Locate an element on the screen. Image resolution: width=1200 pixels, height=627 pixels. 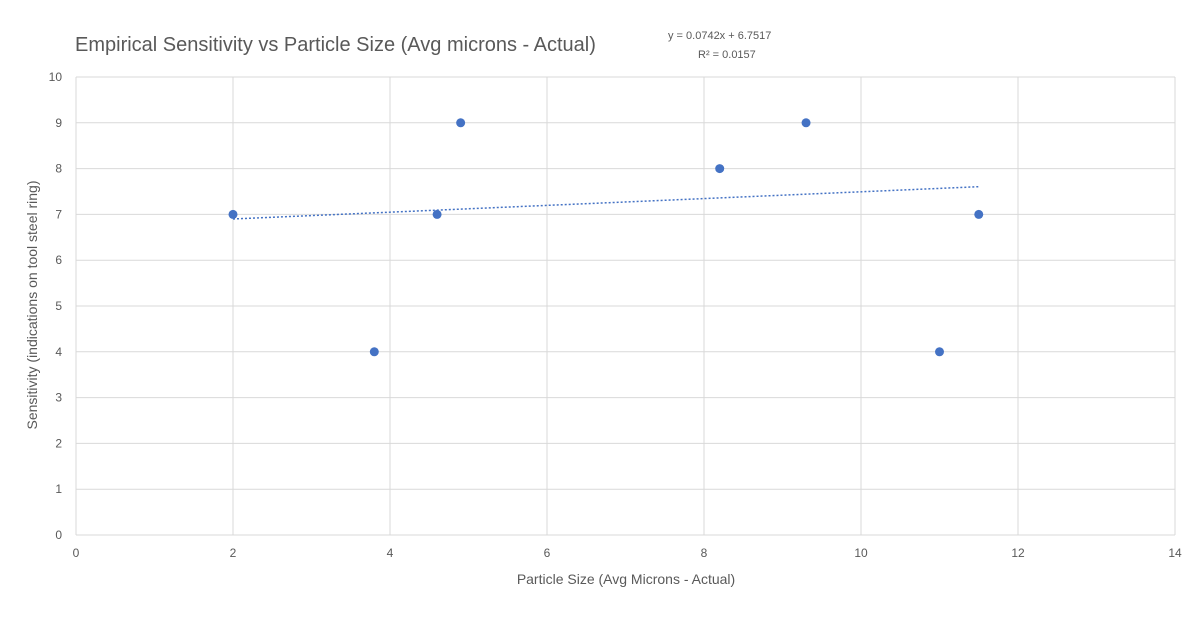
x-tick-label: 8 is located at coordinates (704, 553).